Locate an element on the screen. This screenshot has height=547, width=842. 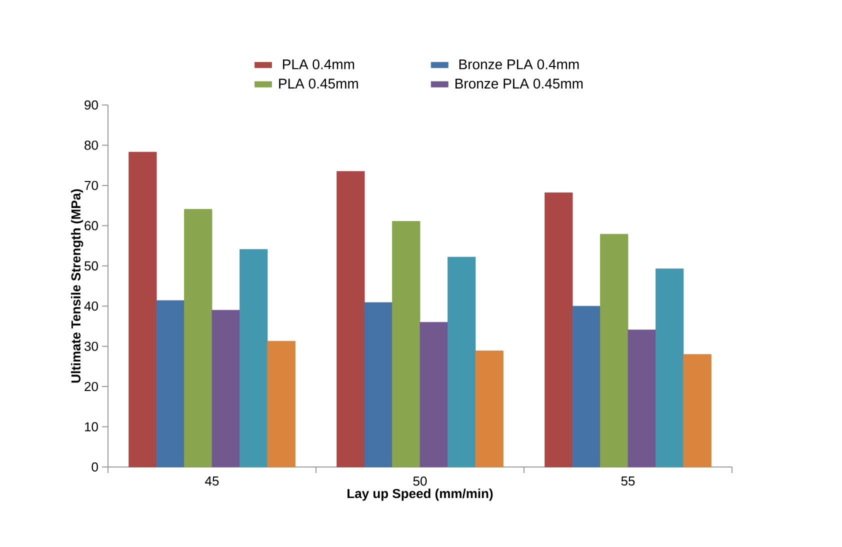
x-tick-label: 50 is located at coordinates (420, 481).